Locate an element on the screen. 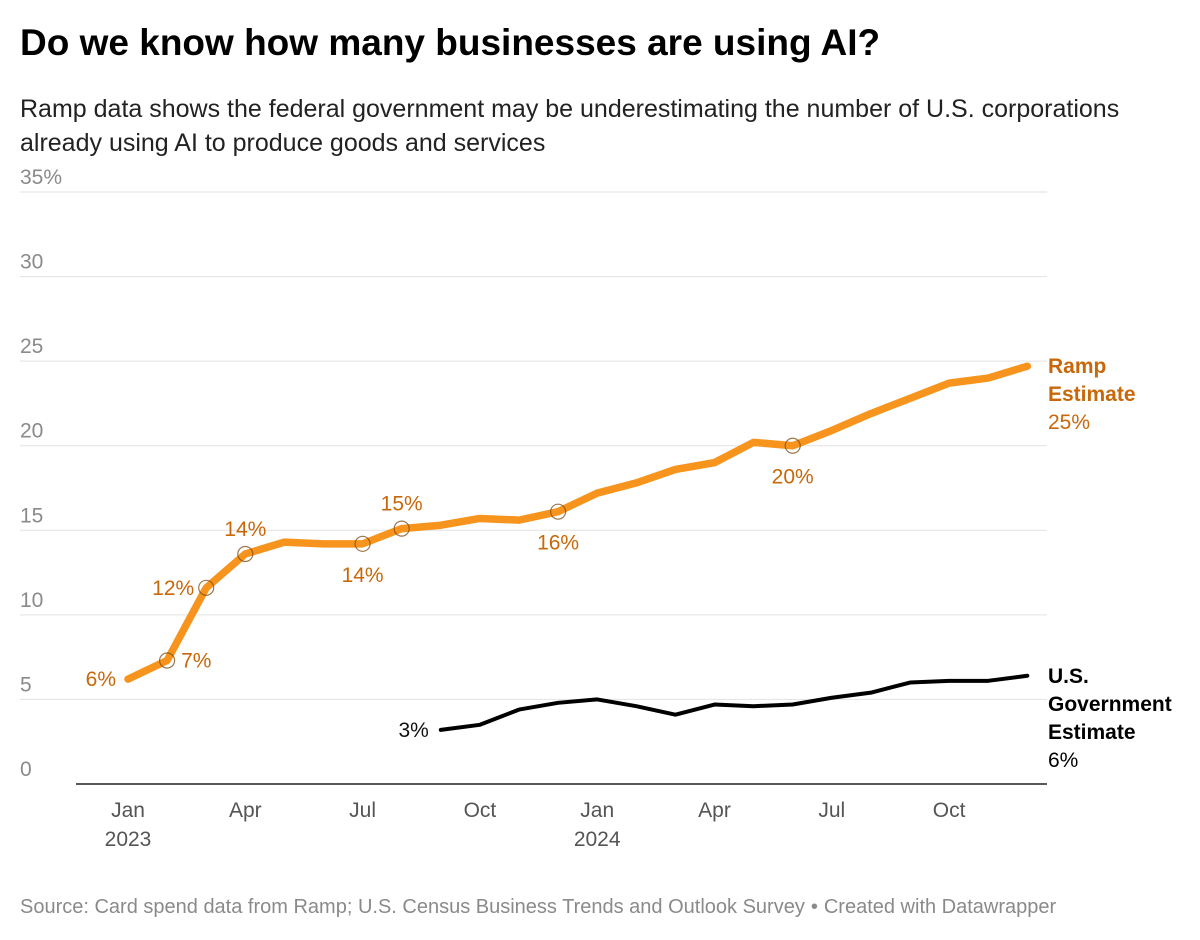  ramp-data-label: 7% is located at coordinates (196, 661).